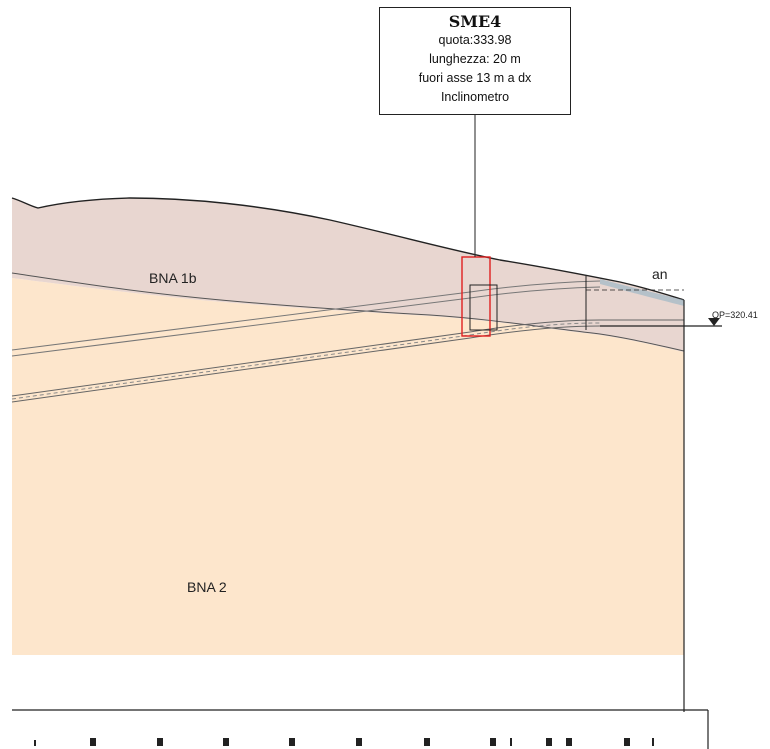  Describe the element at coordinates (642, 292) in the screenshot. I see `surface-detail` at that location.